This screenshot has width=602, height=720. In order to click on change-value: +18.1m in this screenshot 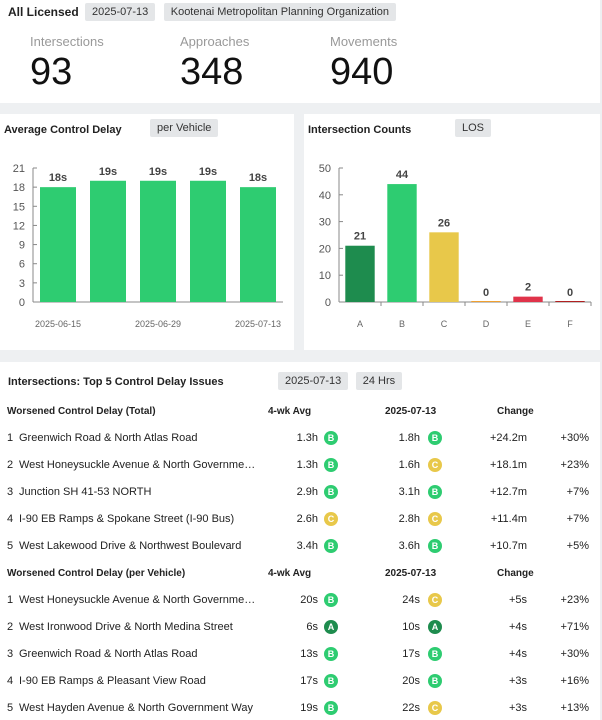, I will do `click(508, 465)`.